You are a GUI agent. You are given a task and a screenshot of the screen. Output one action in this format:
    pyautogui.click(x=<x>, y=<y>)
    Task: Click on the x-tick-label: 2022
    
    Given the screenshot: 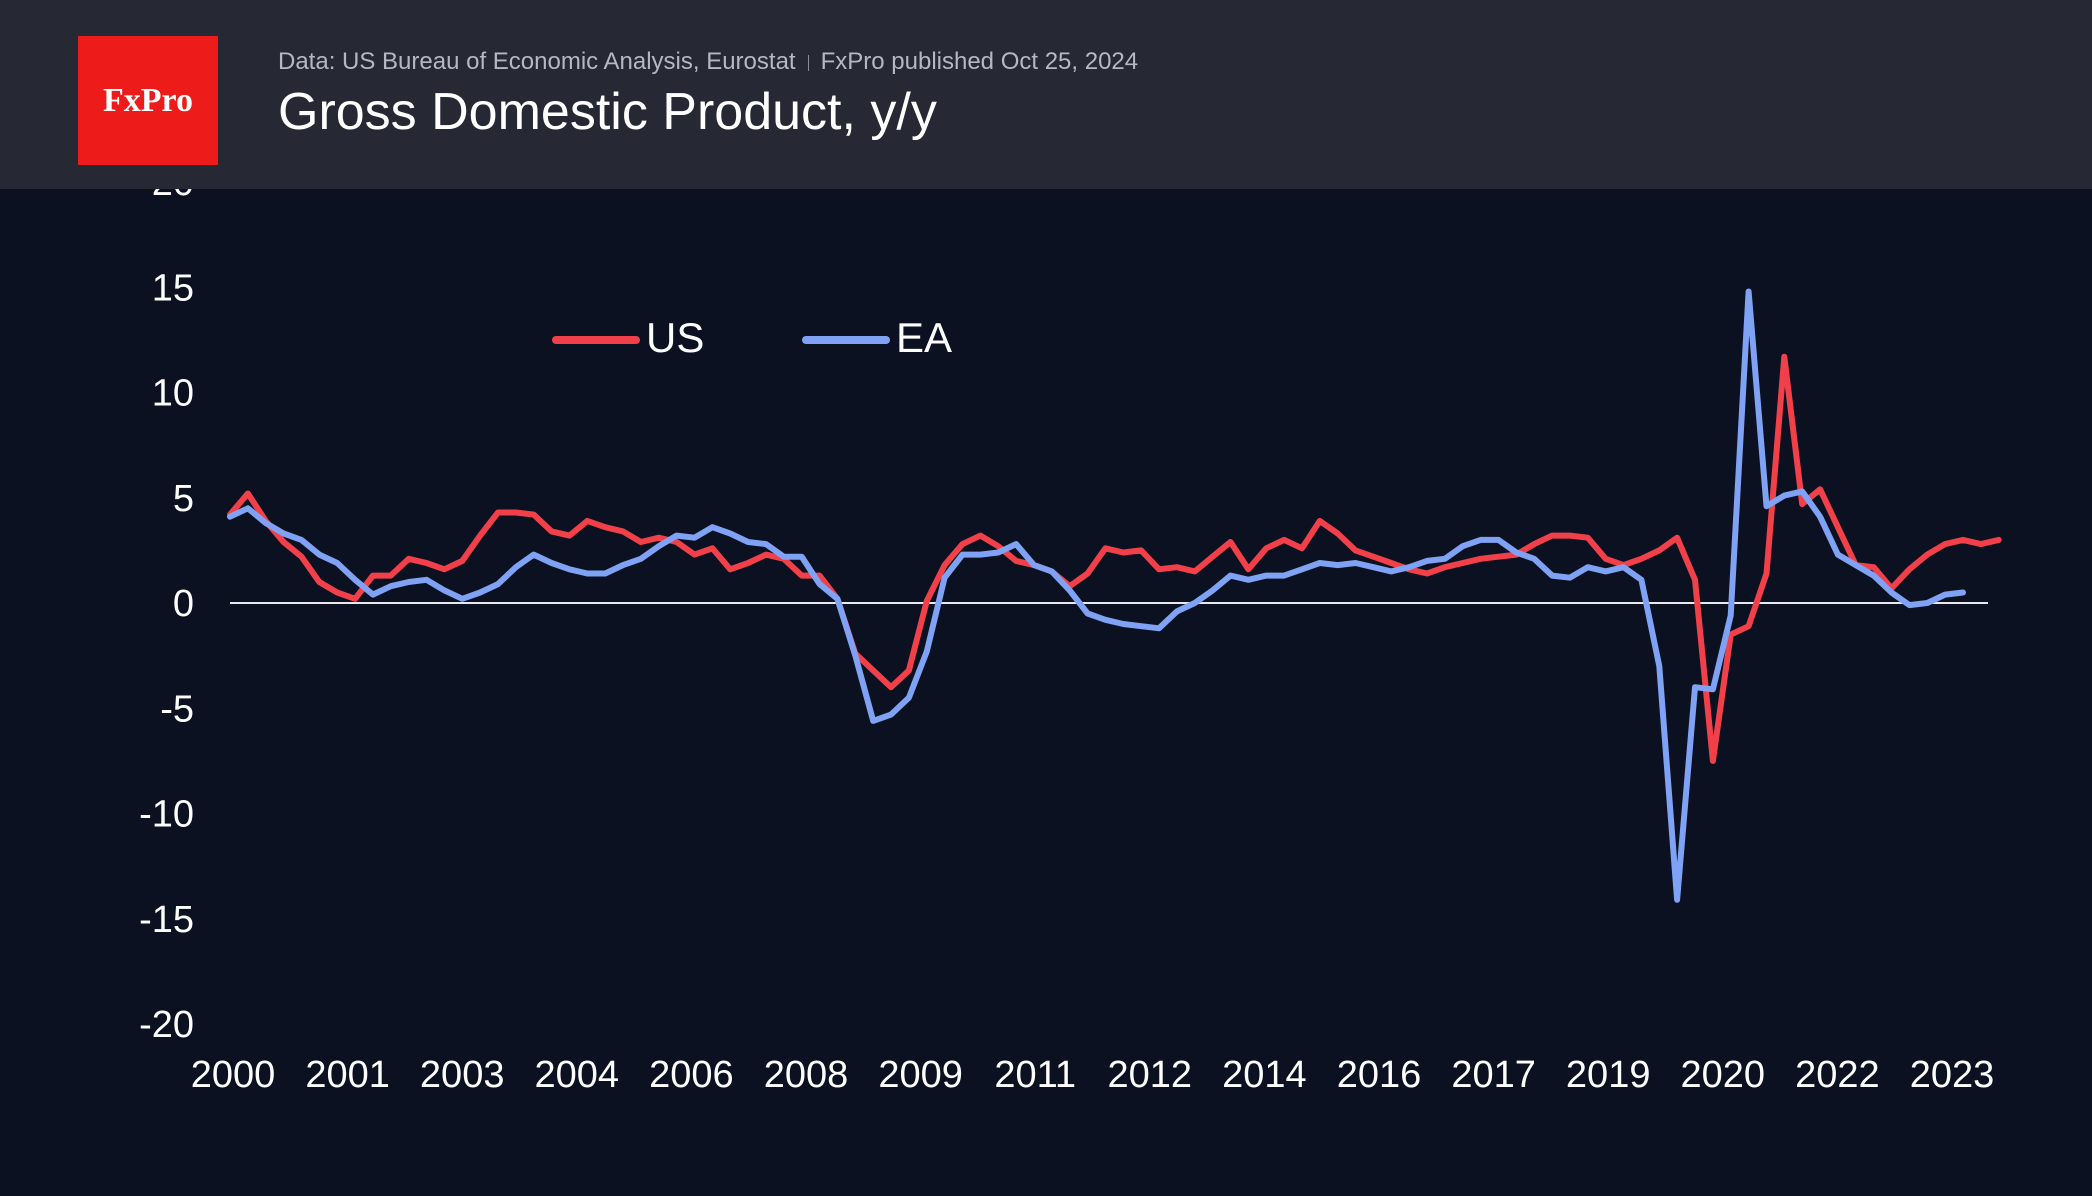 What is the action you would take?
    pyautogui.click(x=1837, y=1075)
    